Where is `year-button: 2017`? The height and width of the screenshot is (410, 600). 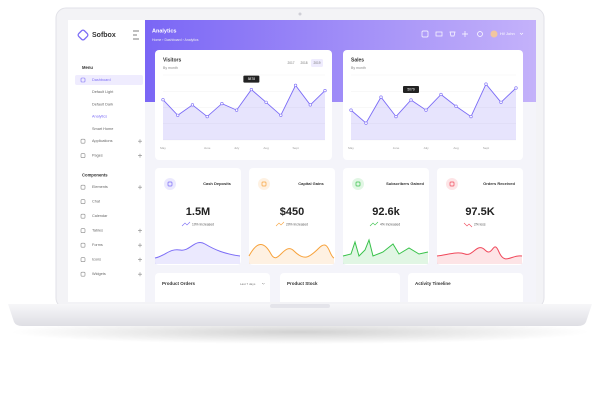
year-button: 2017 is located at coordinates (290, 63).